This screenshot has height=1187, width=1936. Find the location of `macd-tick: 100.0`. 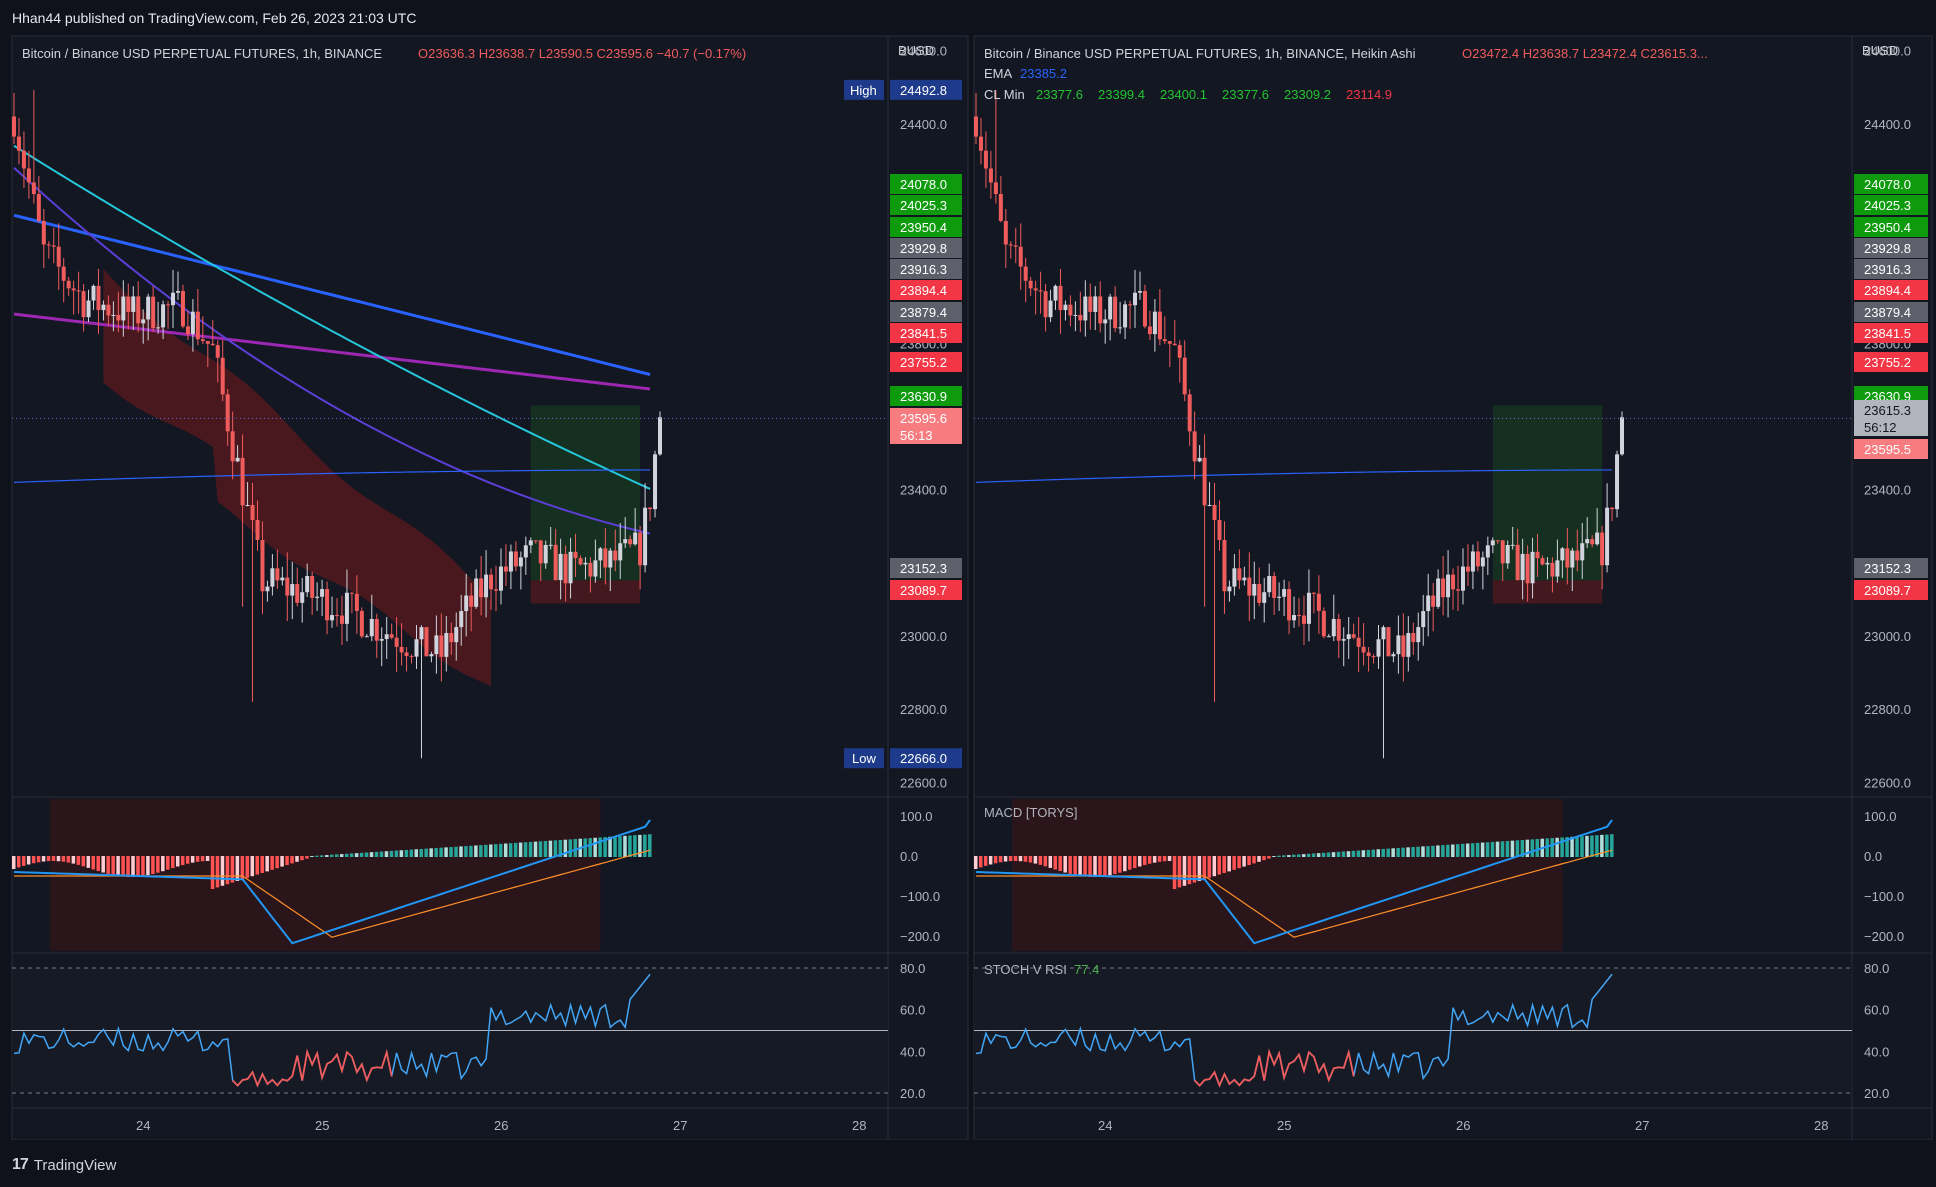

macd-tick: 100.0 is located at coordinates (1880, 816).